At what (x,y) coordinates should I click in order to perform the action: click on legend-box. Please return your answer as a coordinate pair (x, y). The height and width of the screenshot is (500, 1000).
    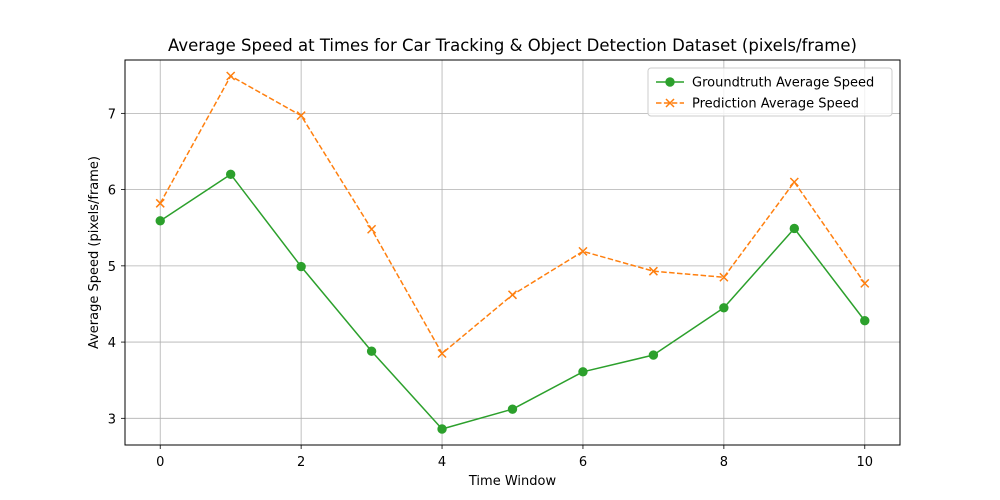
    Looking at the image, I should click on (770, 92).